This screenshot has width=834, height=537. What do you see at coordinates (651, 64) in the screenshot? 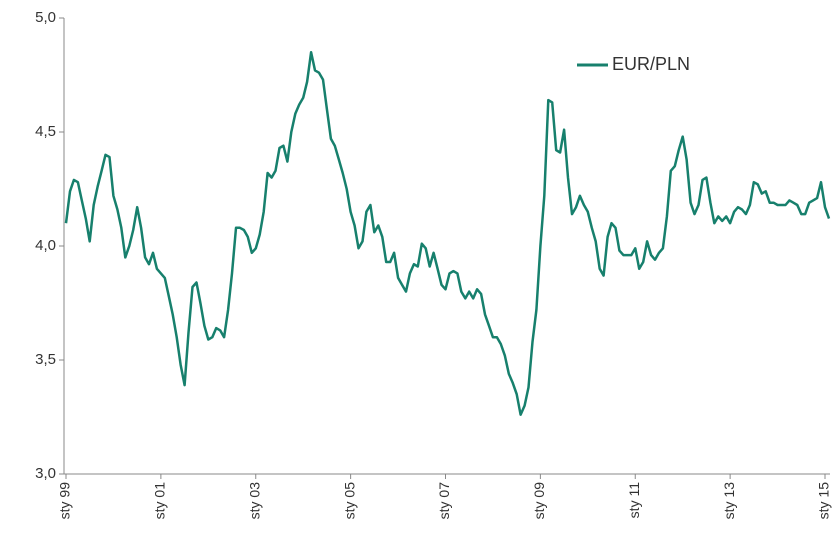
I see `legend-label: EUR/PLN` at bounding box center [651, 64].